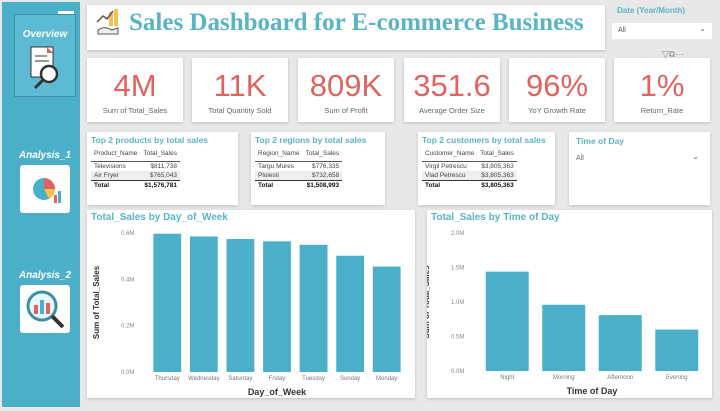 The height and width of the screenshot is (411, 720). I want to click on kpi-label: Sum of Profit, so click(346, 110).